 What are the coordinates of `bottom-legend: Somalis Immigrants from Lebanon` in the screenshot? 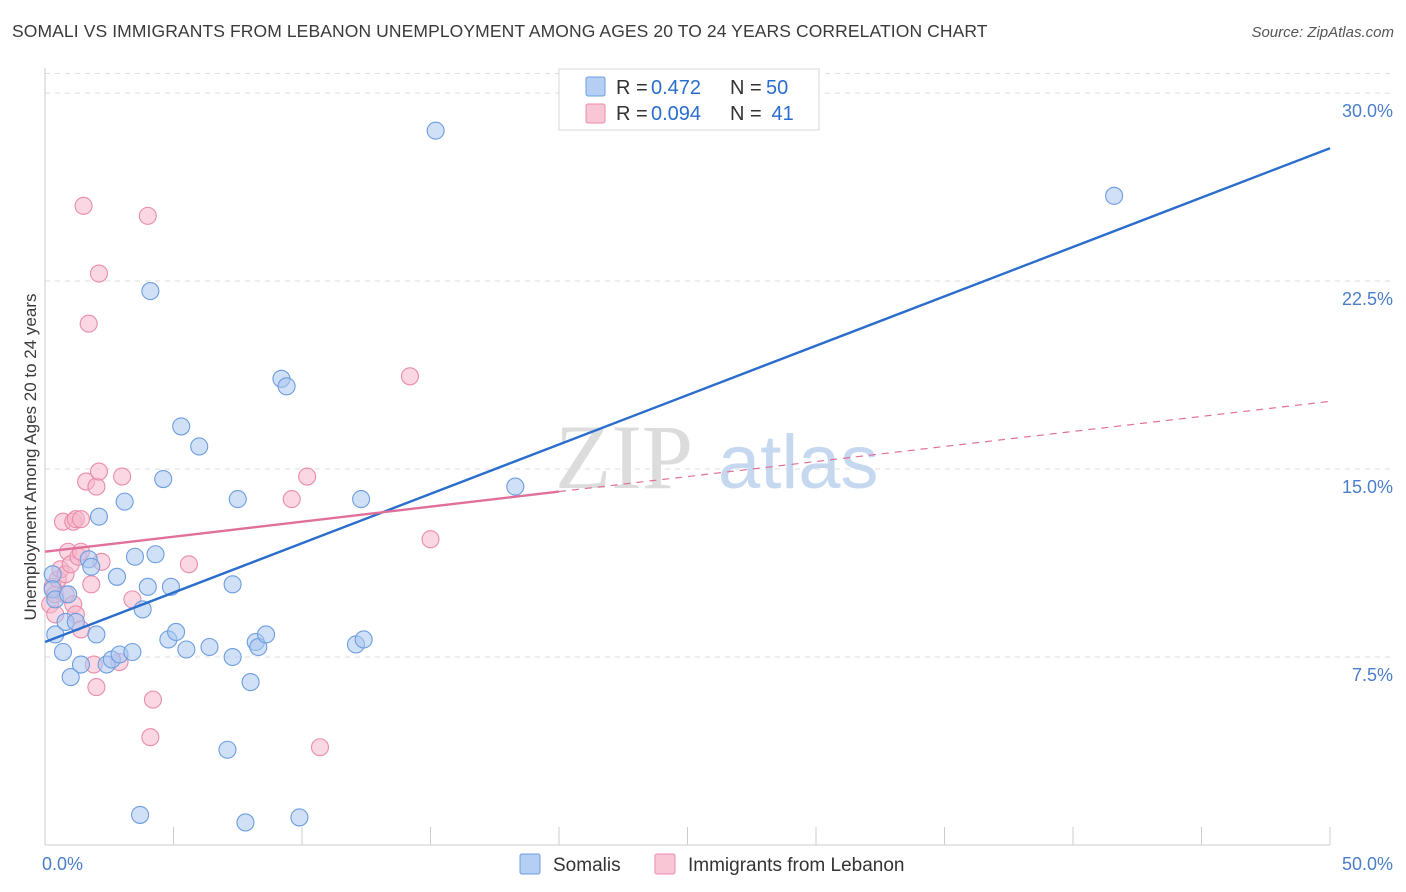 It's located at (712, 864).